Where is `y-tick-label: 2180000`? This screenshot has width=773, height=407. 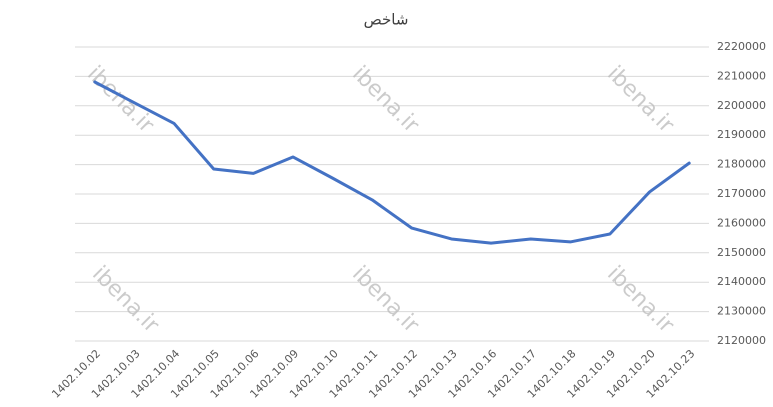 y-tick-label: 2180000 is located at coordinates (741, 164).